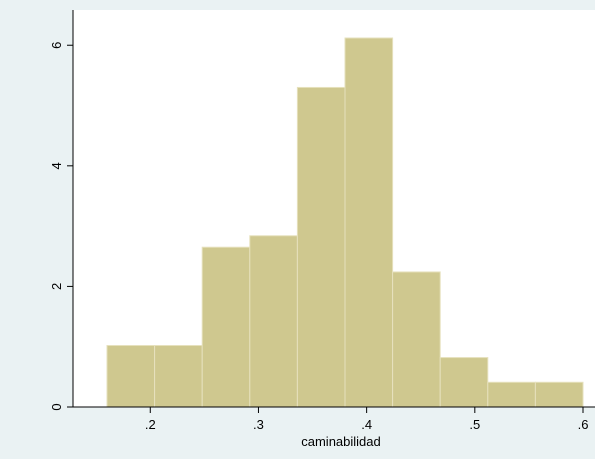 This screenshot has width=595, height=459. What do you see at coordinates (150, 424) in the screenshot?
I see `x-tick-label: .2` at bounding box center [150, 424].